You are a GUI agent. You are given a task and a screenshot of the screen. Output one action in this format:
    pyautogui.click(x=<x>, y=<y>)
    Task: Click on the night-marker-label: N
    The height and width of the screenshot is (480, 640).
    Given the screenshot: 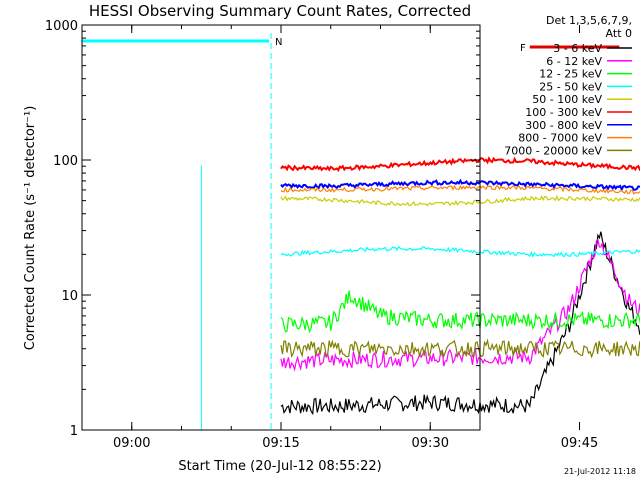 What is the action you would take?
    pyautogui.click(x=278, y=42)
    